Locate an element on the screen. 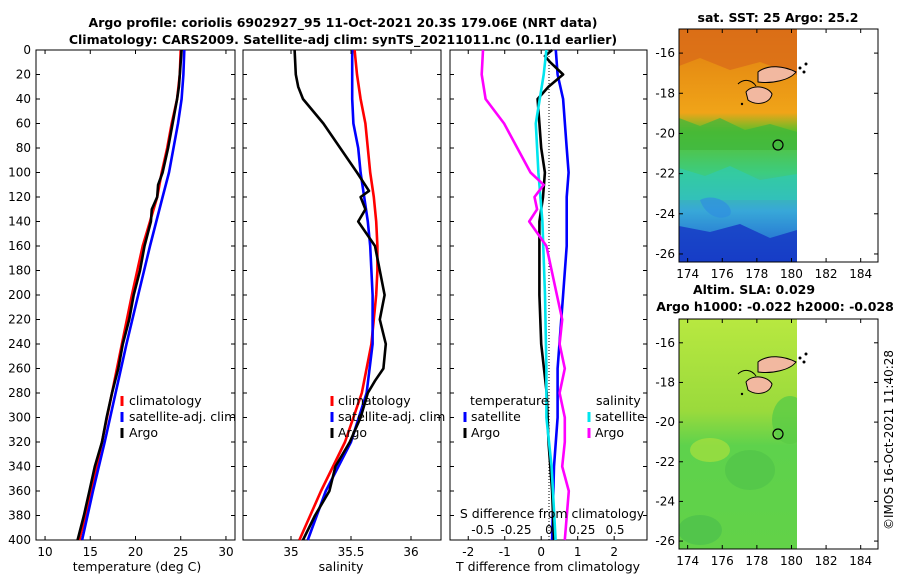 This screenshot has width=900, height=580. x-tick-label: -1 is located at coordinates (505, 552).